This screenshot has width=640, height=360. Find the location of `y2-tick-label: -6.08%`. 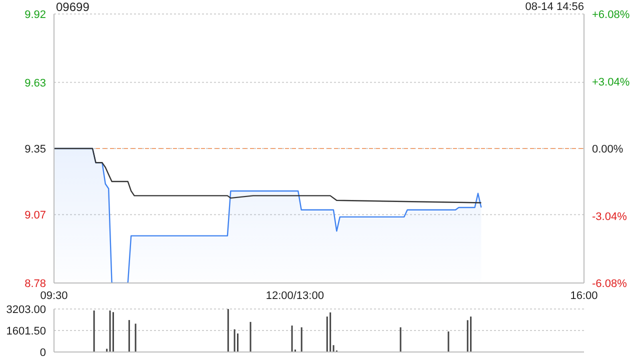

y2-tick-label: -6.08% is located at coordinates (610, 284).